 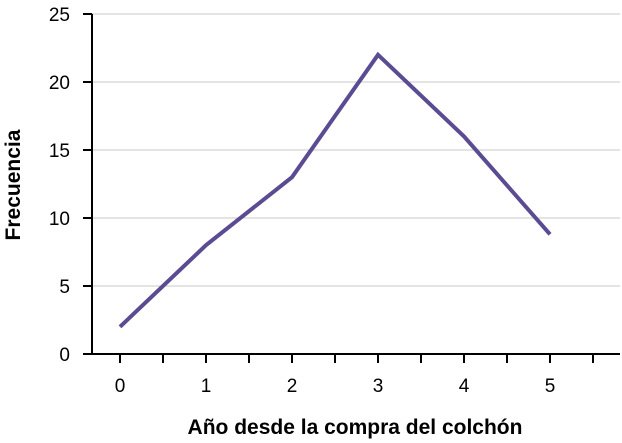 What do you see at coordinates (59, 83) in the screenshot?
I see `y-tick-label: 20` at bounding box center [59, 83].